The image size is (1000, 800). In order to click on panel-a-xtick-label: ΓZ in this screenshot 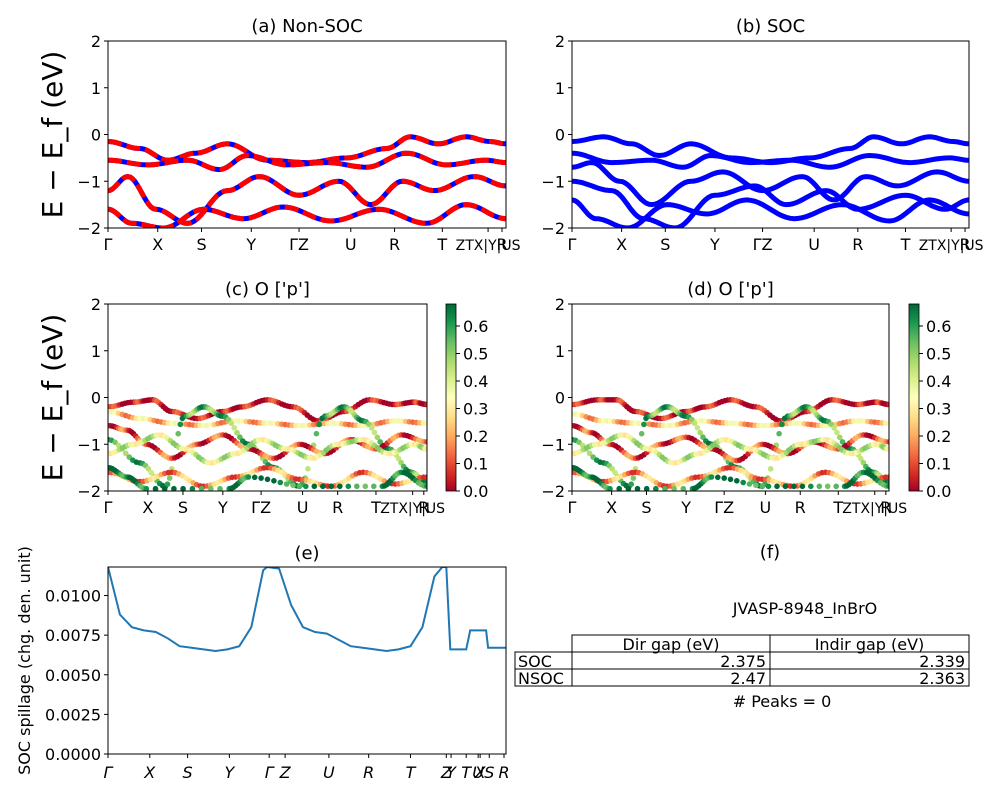, I will do `click(299, 244)`.